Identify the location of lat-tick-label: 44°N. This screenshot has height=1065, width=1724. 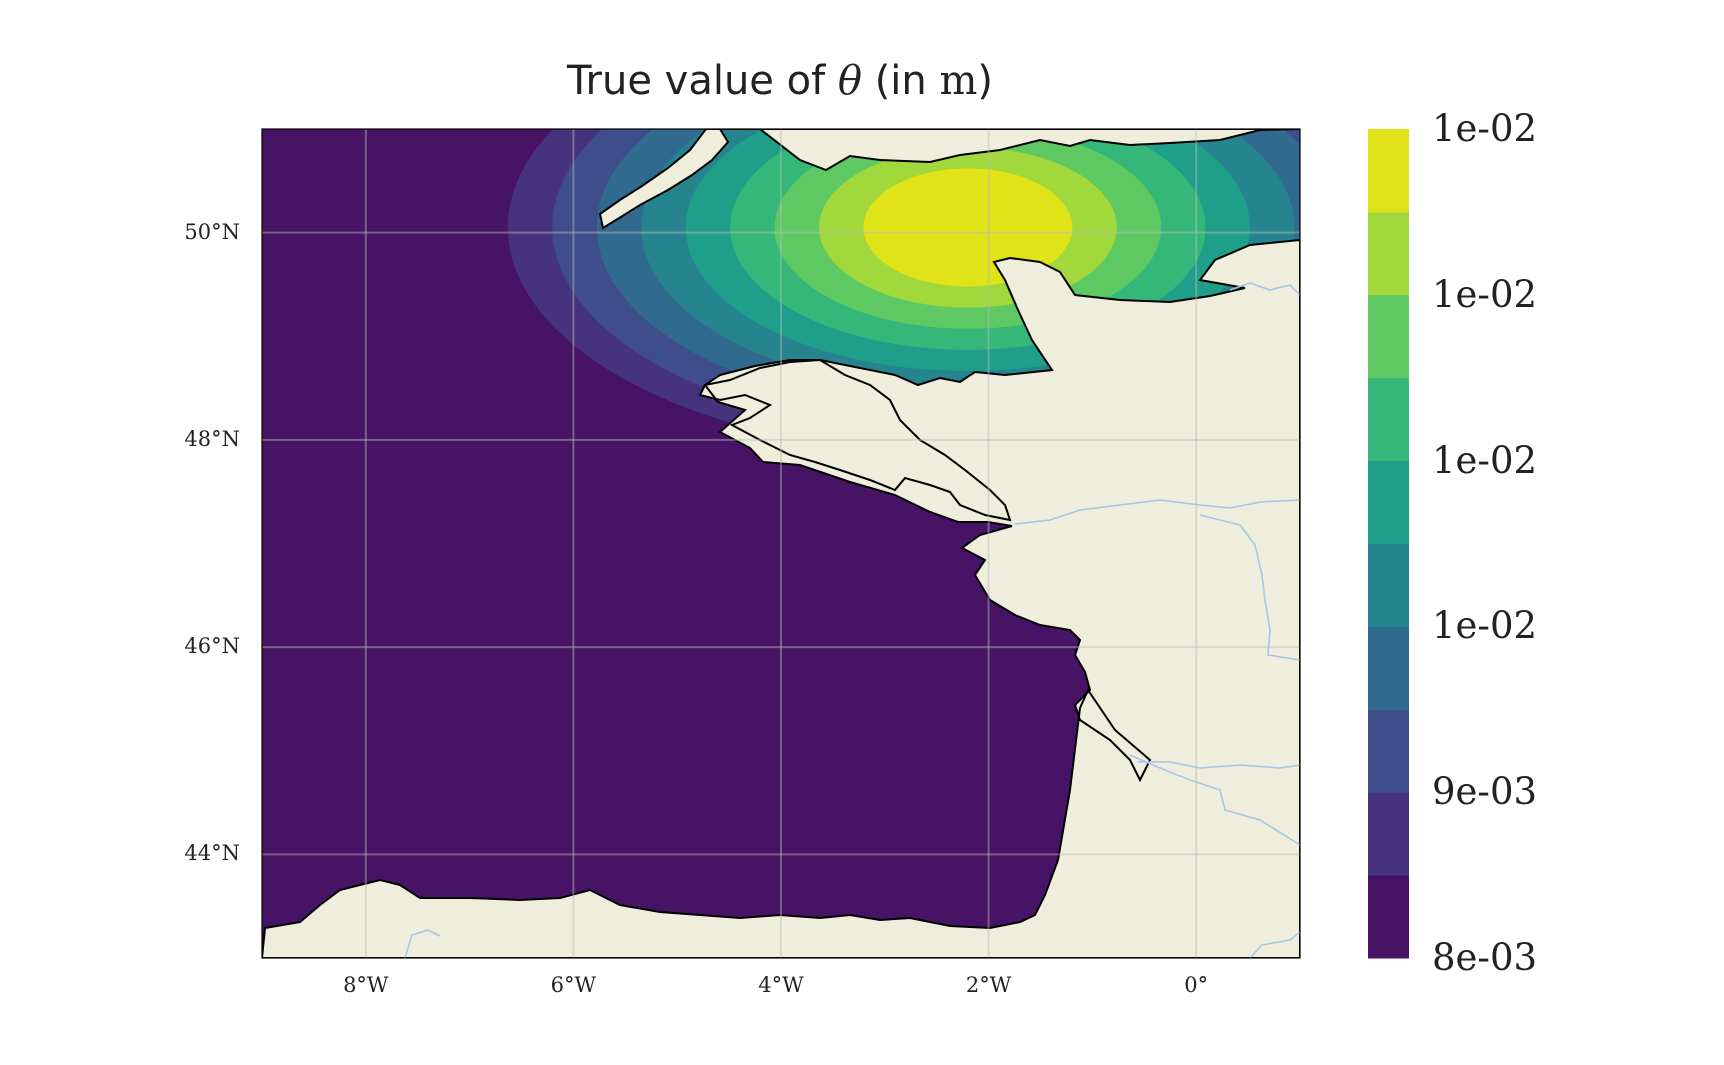
(212, 853).